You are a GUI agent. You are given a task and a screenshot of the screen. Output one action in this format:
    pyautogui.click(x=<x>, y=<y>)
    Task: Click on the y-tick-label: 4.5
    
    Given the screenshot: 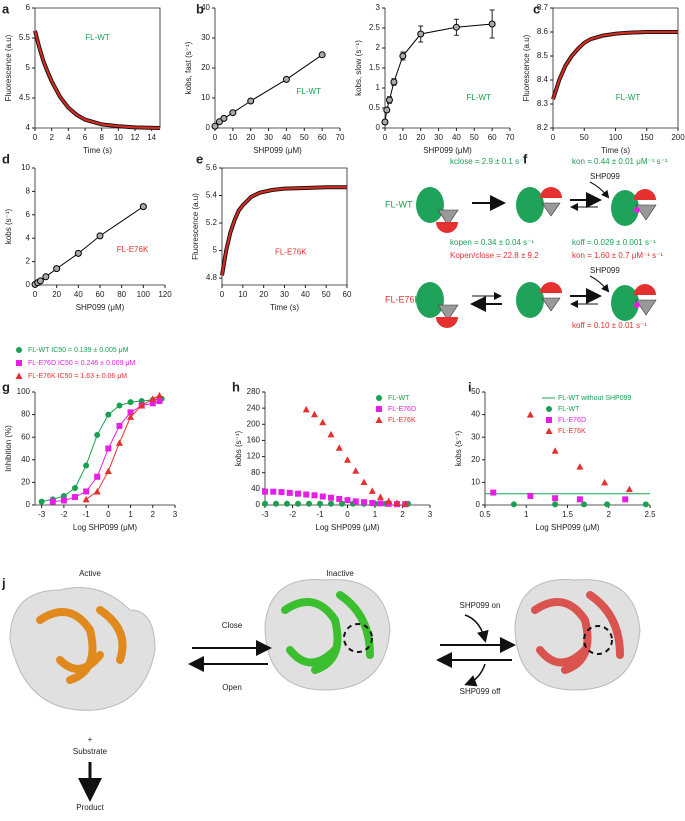 What is the action you would take?
    pyautogui.click(x=25, y=97)
    